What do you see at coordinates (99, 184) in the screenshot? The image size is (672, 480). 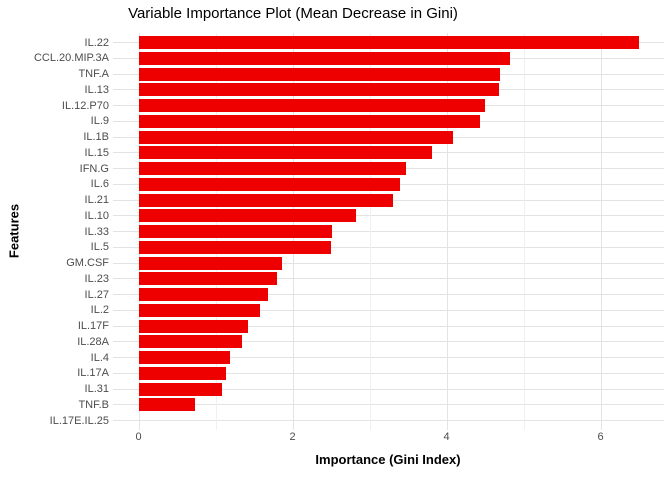 I see `y-tick-label: IL.6` at bounding box center [99, 184].